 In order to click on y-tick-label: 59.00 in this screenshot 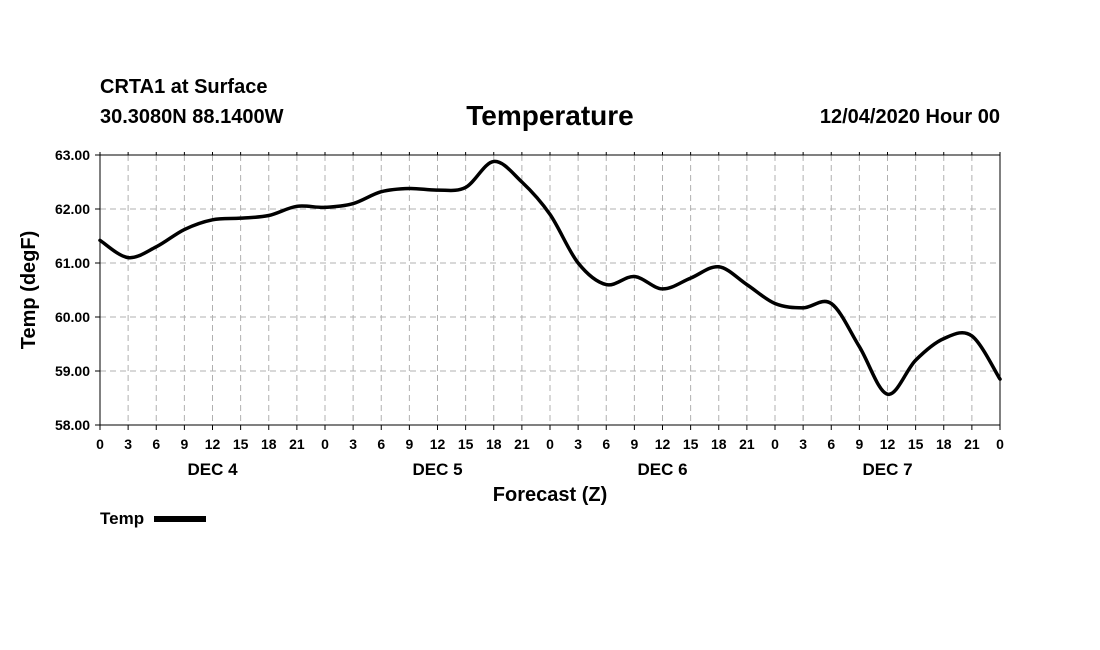, I will do `click(72, 371)`.